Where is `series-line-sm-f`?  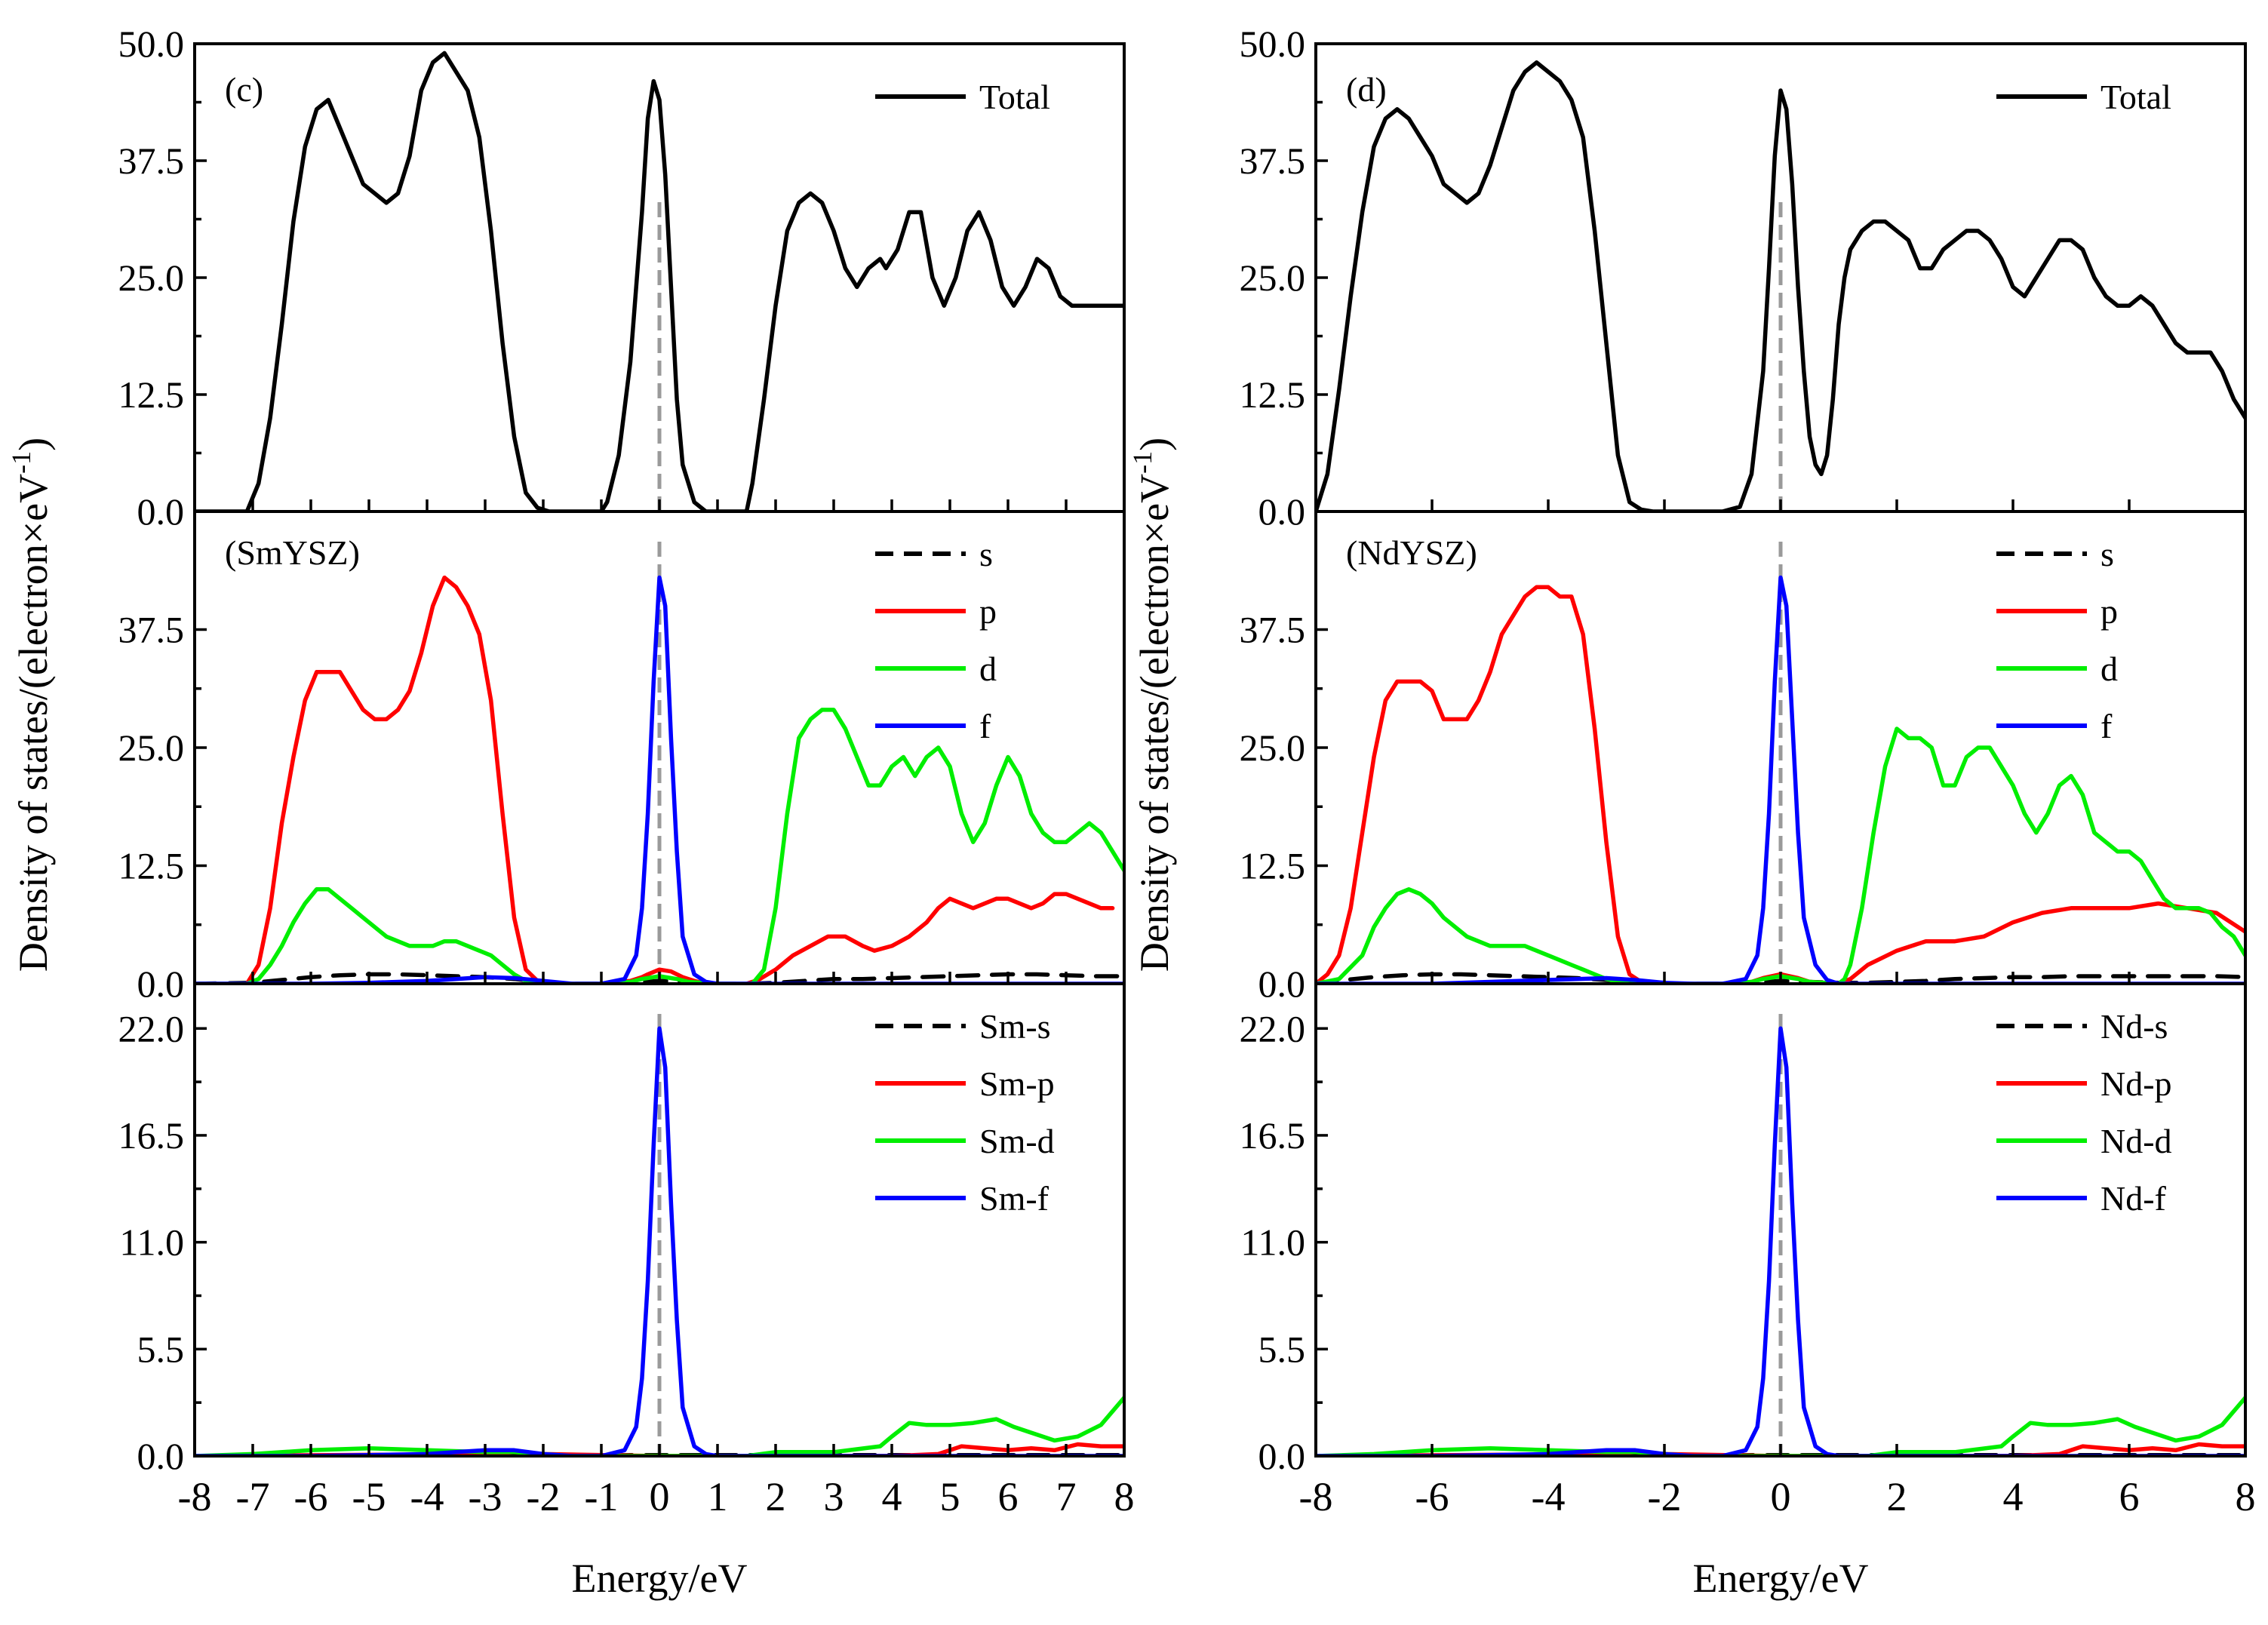 series-line-sm-f is located at coordinates (659, 1241).